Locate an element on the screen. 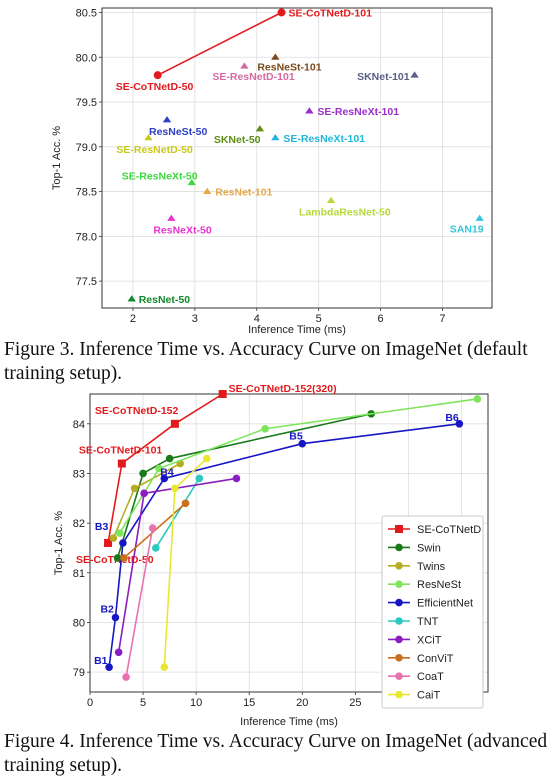 This screenshot has height=783, width=559. point-label: SKNet-101 is located at coordinates (383, 77).